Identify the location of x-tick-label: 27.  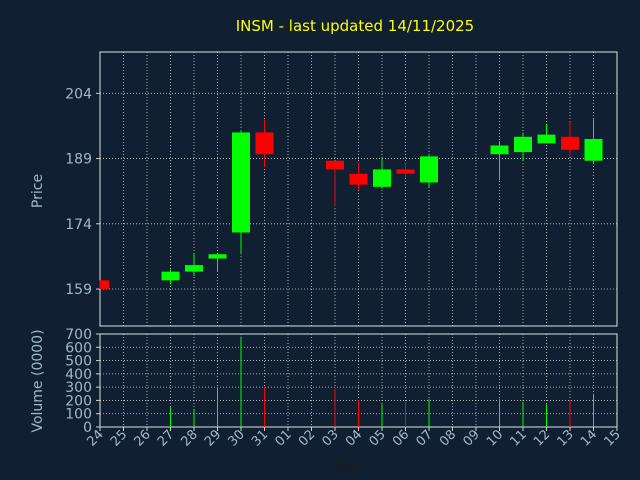
(166, 438).